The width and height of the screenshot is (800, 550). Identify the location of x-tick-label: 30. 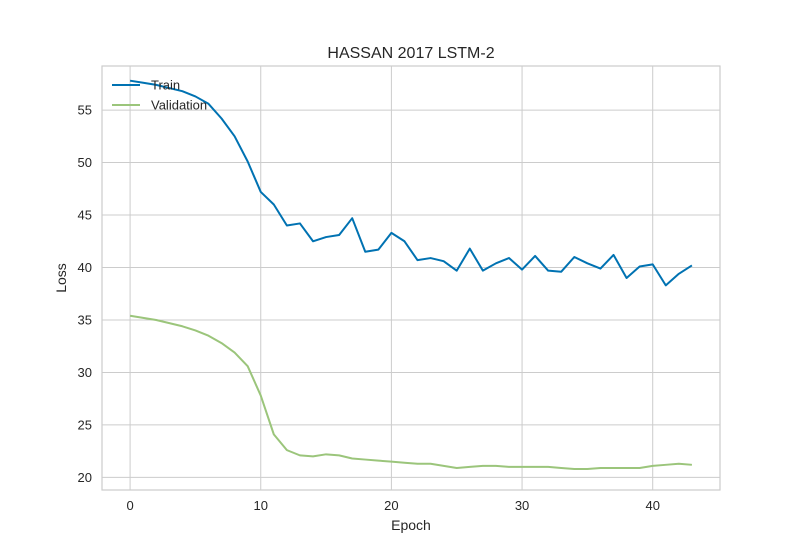
(522, 505).